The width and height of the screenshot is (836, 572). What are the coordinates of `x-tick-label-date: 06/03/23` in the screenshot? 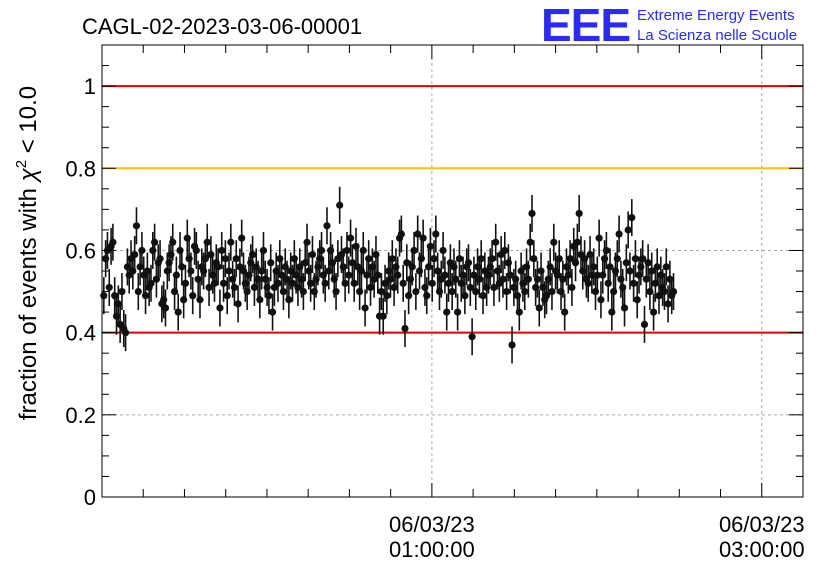 It's located at (762, 524).